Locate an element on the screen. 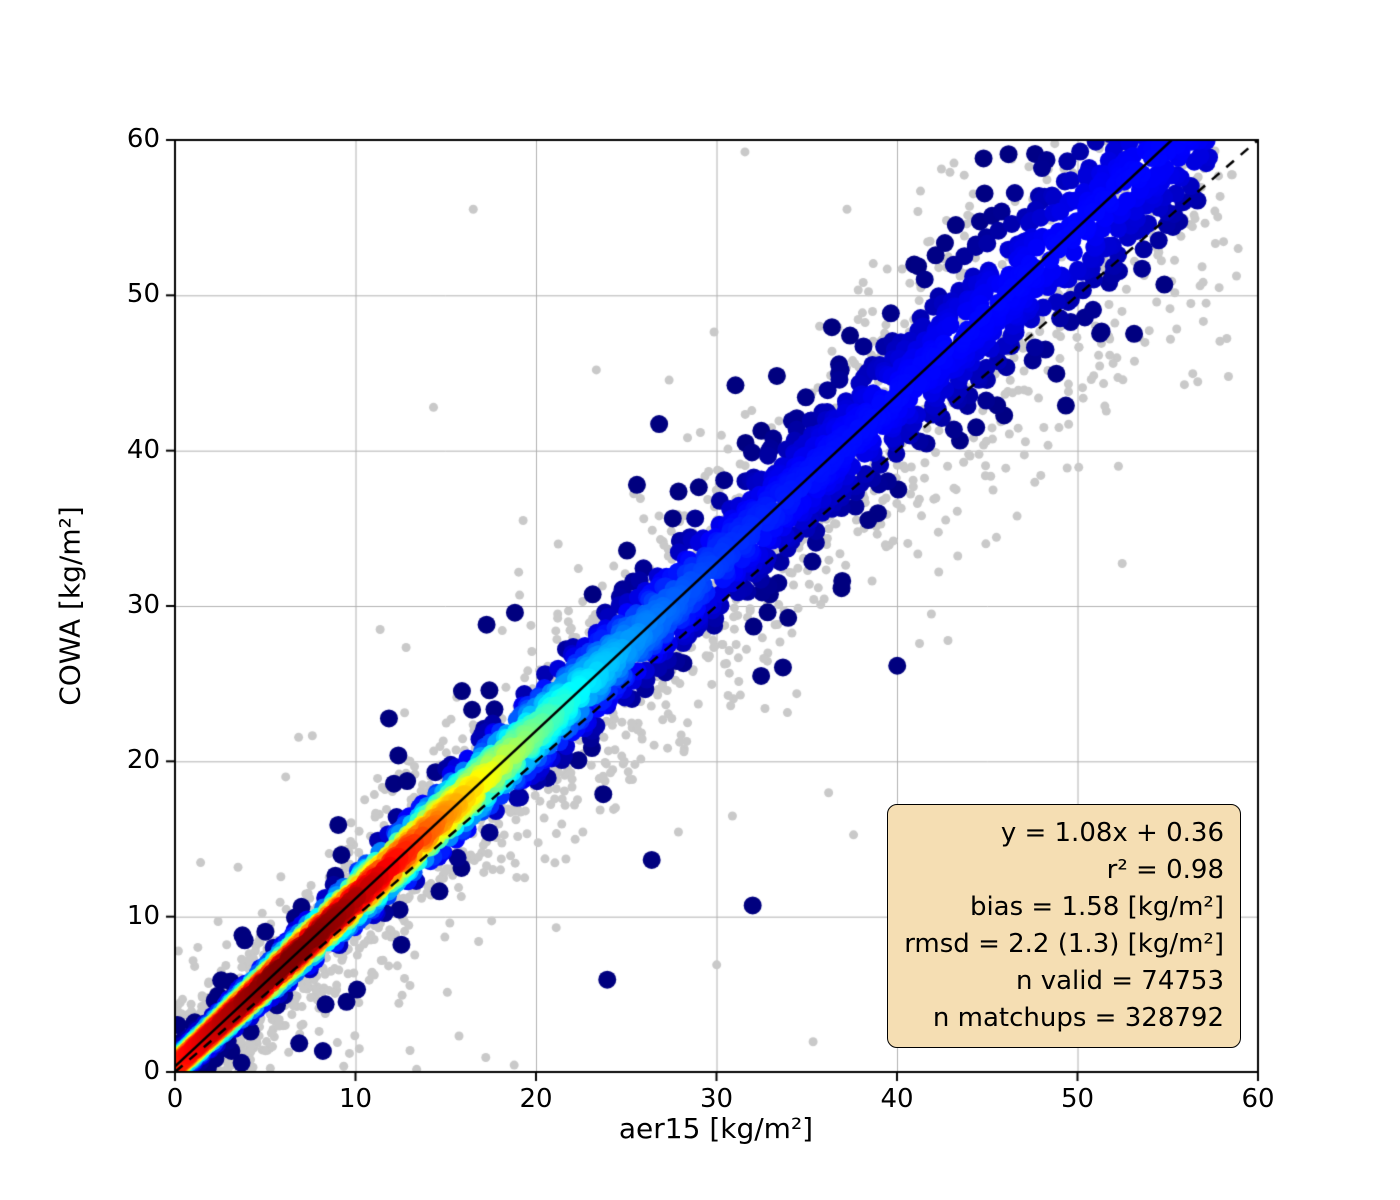  x-tick-label: 20 is located at coordinates (536, 1099).